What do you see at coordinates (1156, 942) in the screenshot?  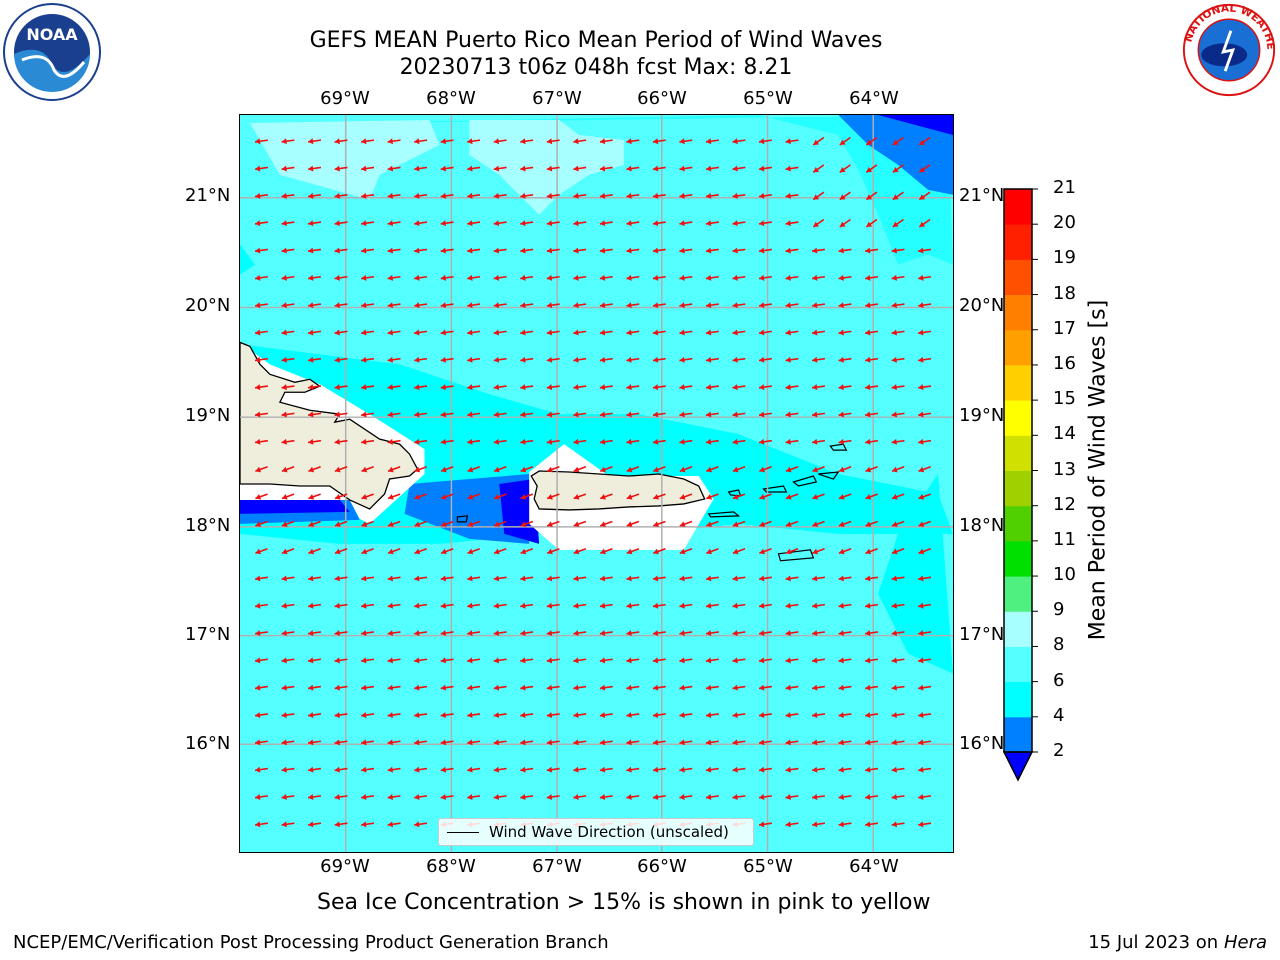 I see `footer-date-text: 15 Jul 2023 on` at bounding box center [1156, 942].